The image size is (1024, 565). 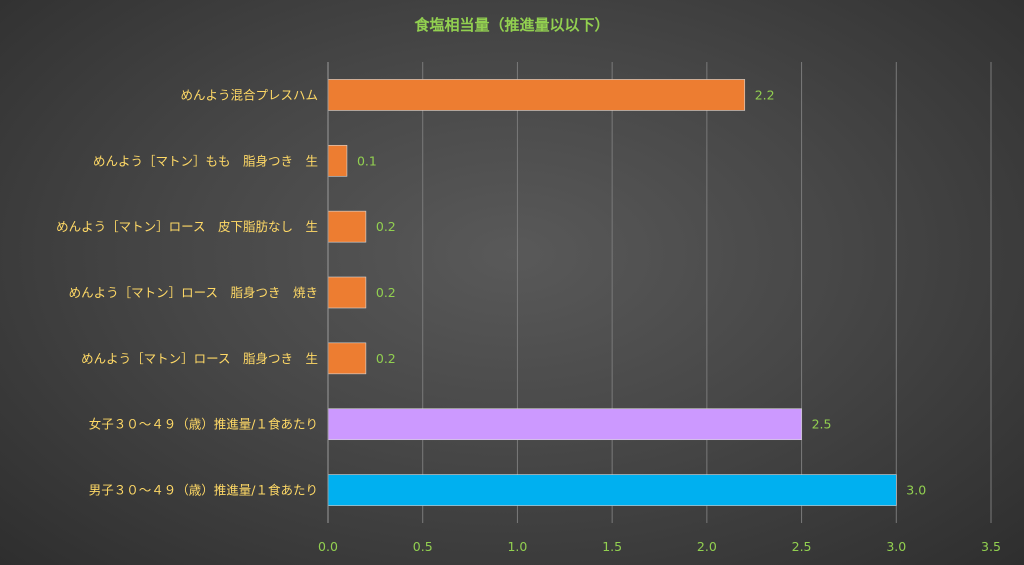 What do you see at coordinates (511, 25) in the screenshot?
I see `chart-title: 食塩相当量（推進量以以下）` at bounding box center [511, 25].